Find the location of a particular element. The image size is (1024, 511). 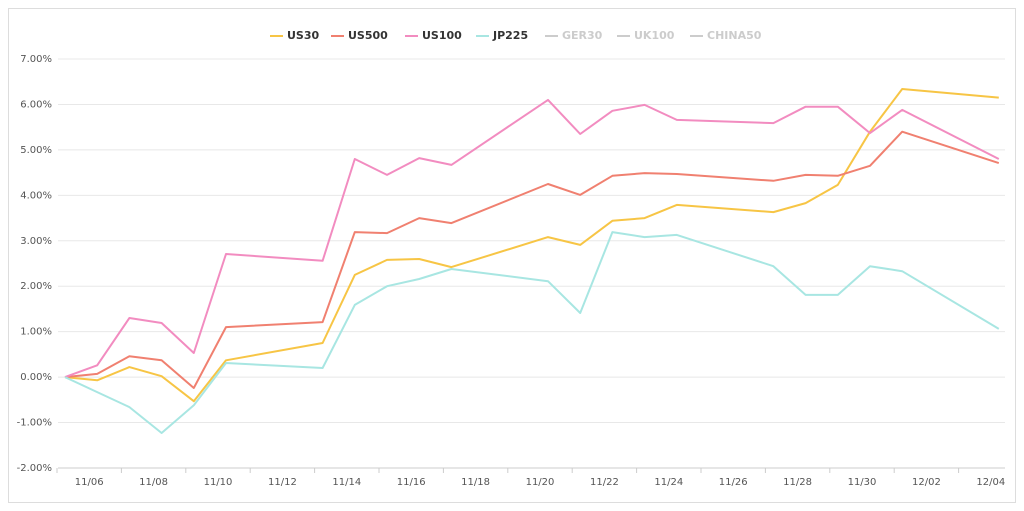

y-tick-label: 4.00% is located at coordinates (36, 195).